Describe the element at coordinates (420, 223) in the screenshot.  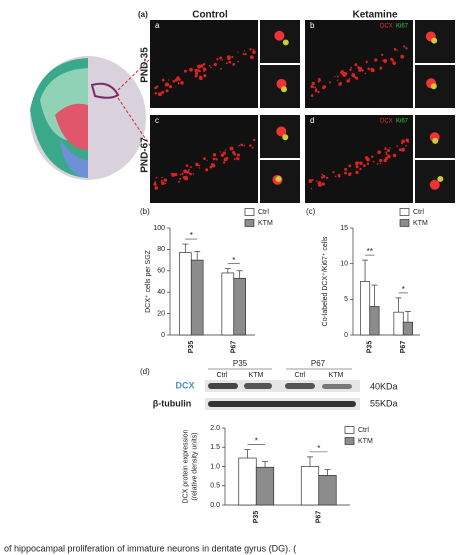
I see `legend-label: KTM` at that location.